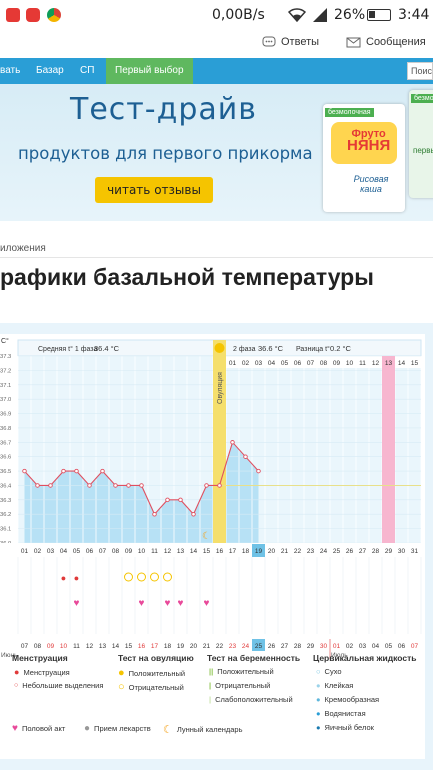 This screenshot has height=770, width=433. Describe the element at coordinates (337, 363) in the screenshot. I see `phase2-day-label: 09` at that location.